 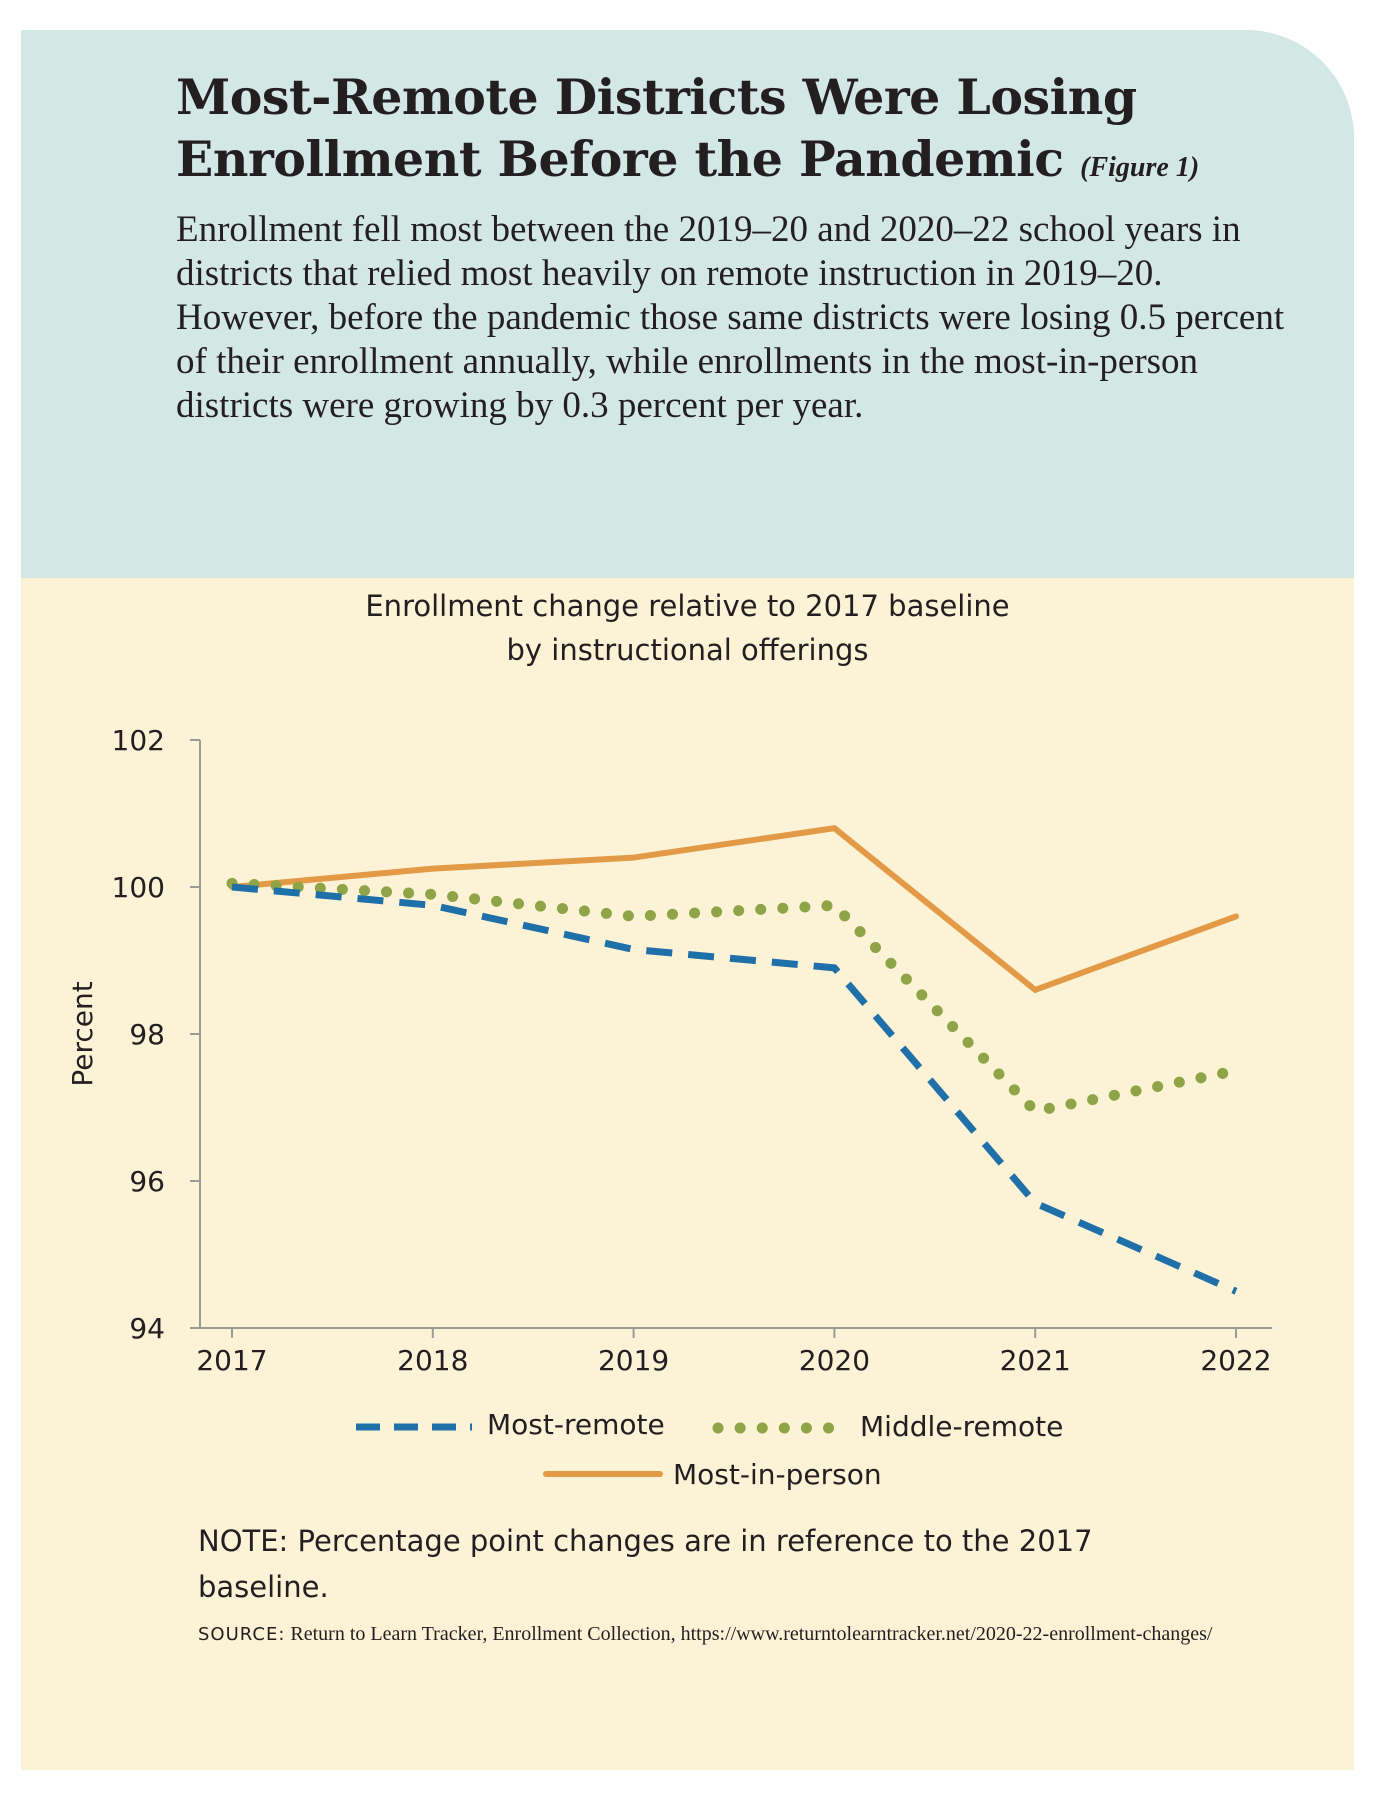 I want to click on x-tick-label: 2018, so click(x=432, y=1360).